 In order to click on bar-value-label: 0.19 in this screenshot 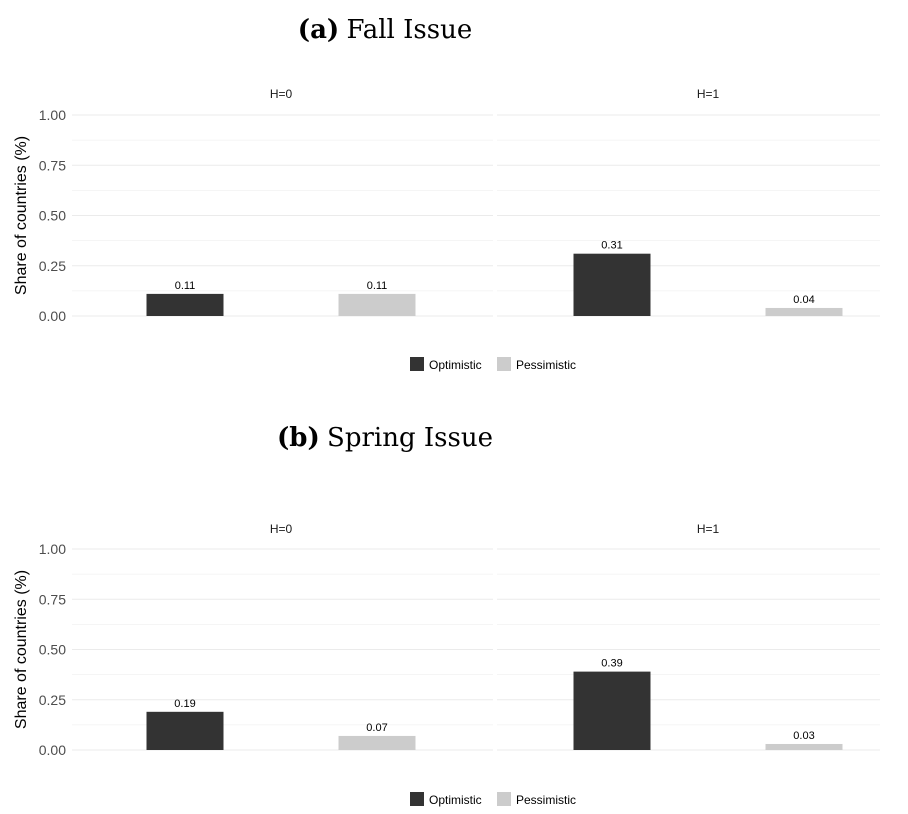, I will do `click(184, 704)`.